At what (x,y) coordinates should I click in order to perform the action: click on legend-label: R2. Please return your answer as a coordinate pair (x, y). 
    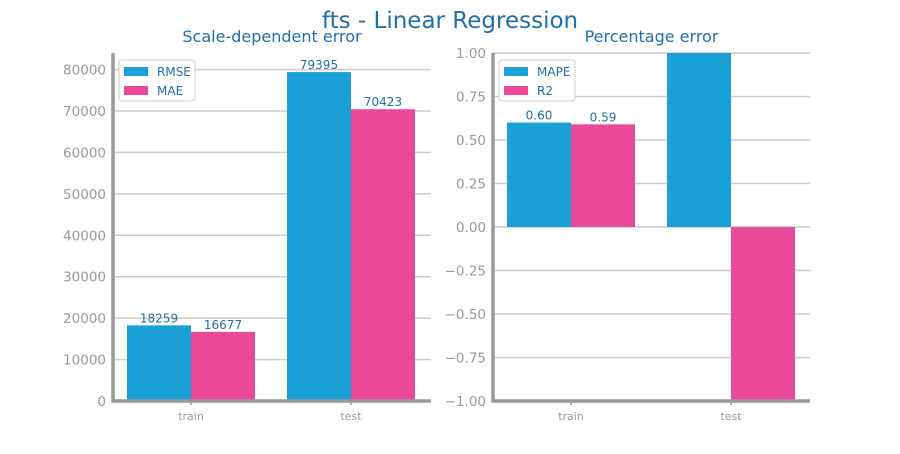
    Looking at the image, I should click on (545, 91).